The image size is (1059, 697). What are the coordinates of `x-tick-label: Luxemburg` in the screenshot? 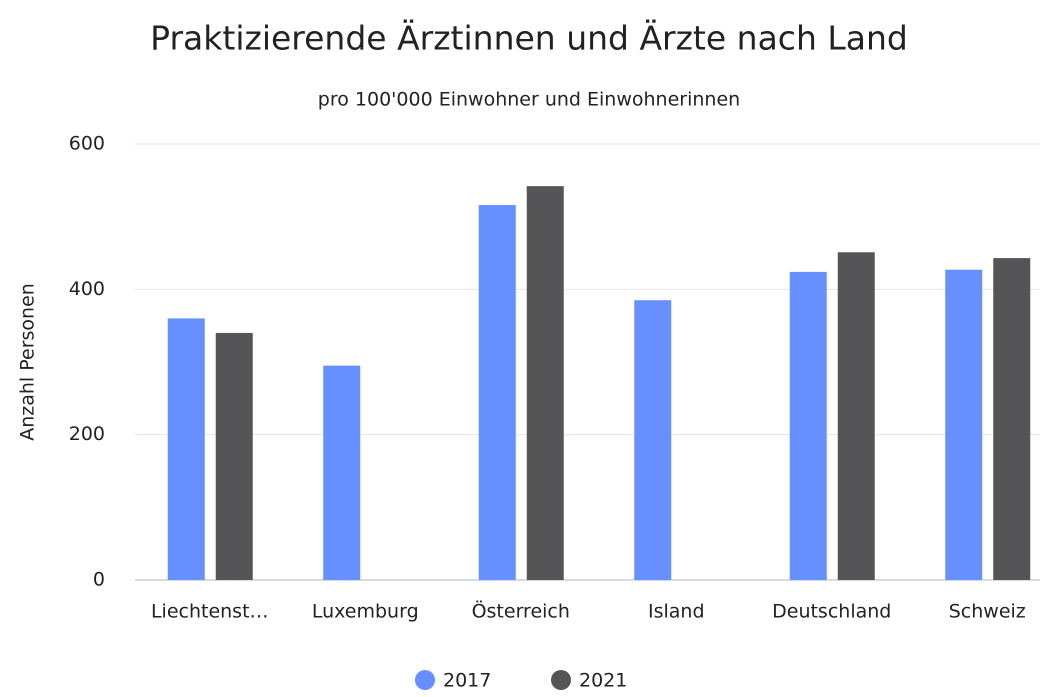 It's located at (365, 612).